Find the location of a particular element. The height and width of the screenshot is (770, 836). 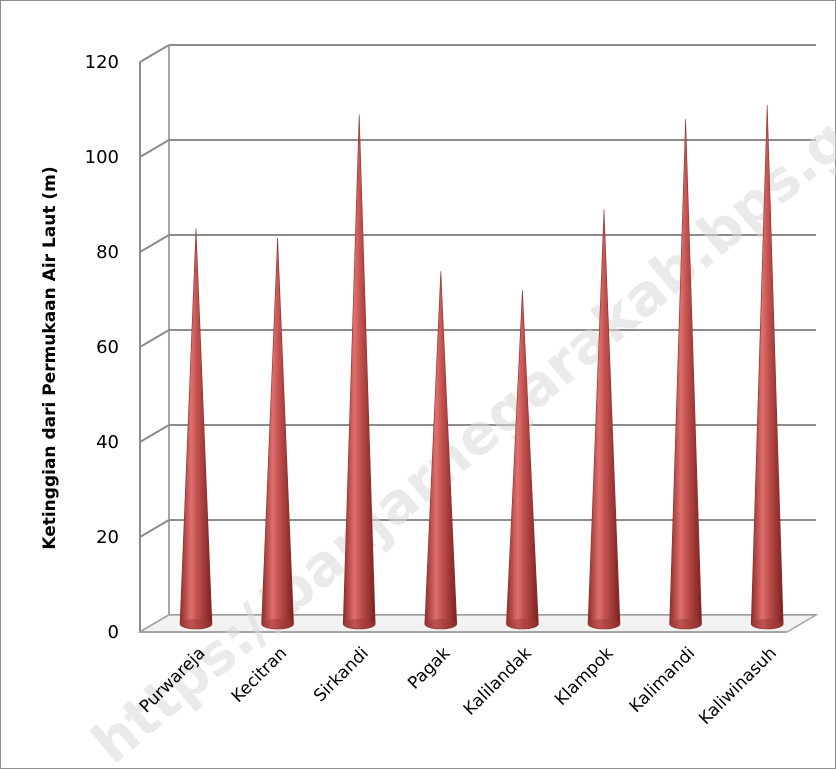

x-category-label: Pagak is located at coordinates (429, 668).